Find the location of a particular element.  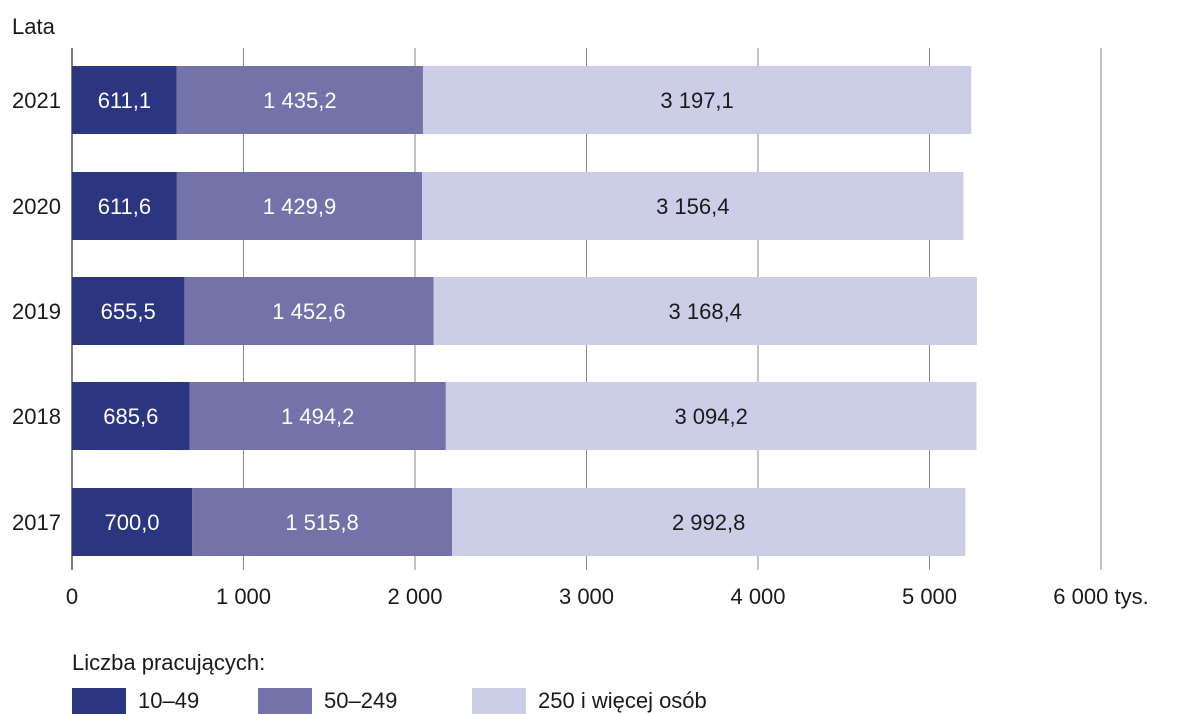

x-tick-label: 5 000 is located at coordinates (929, 596).